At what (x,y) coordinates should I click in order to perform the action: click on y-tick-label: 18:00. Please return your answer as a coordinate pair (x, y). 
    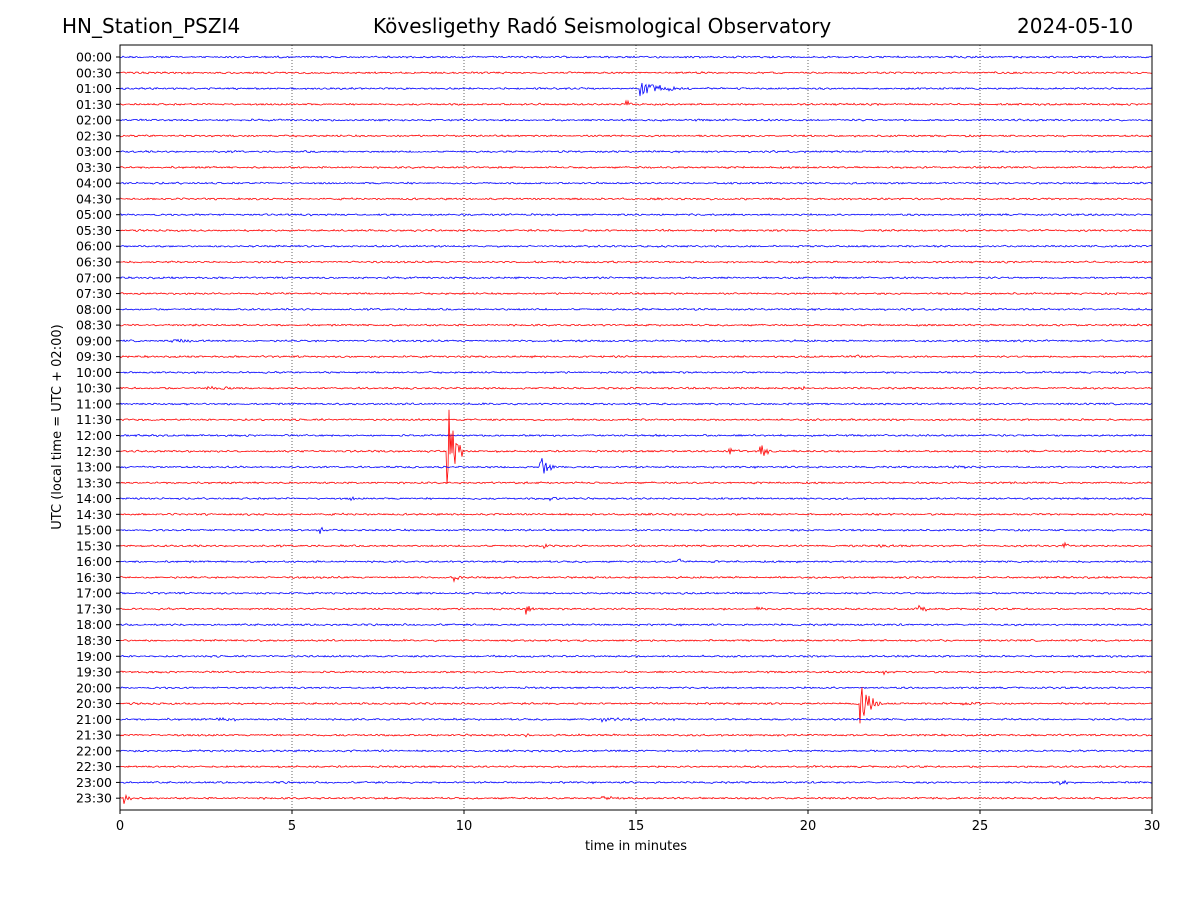
    Looking at the image, I should click on (94, 624).